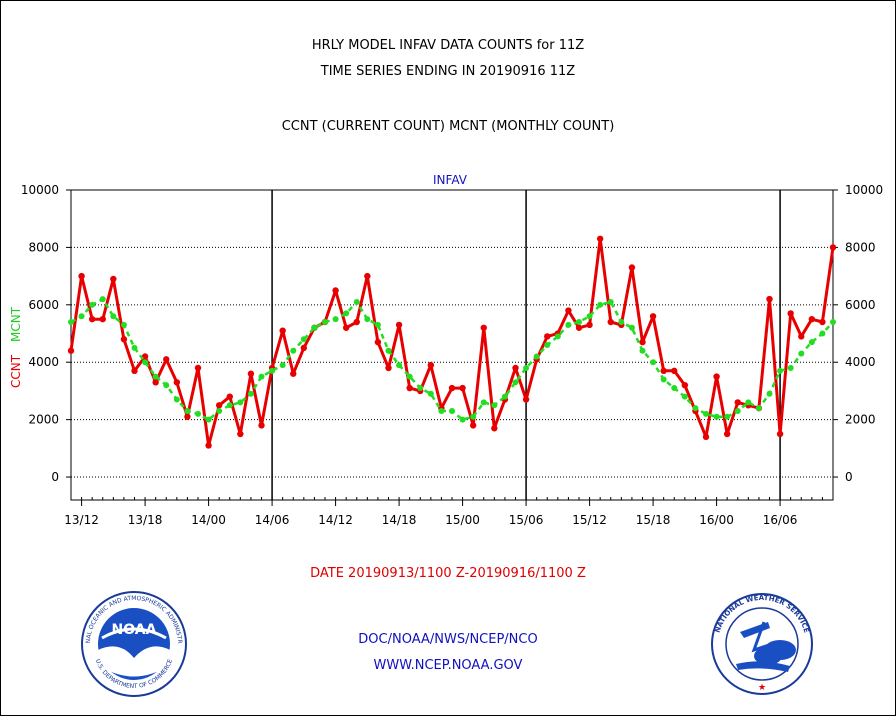  I want to click on x-tick-label: 16/00, so click(716, 520).